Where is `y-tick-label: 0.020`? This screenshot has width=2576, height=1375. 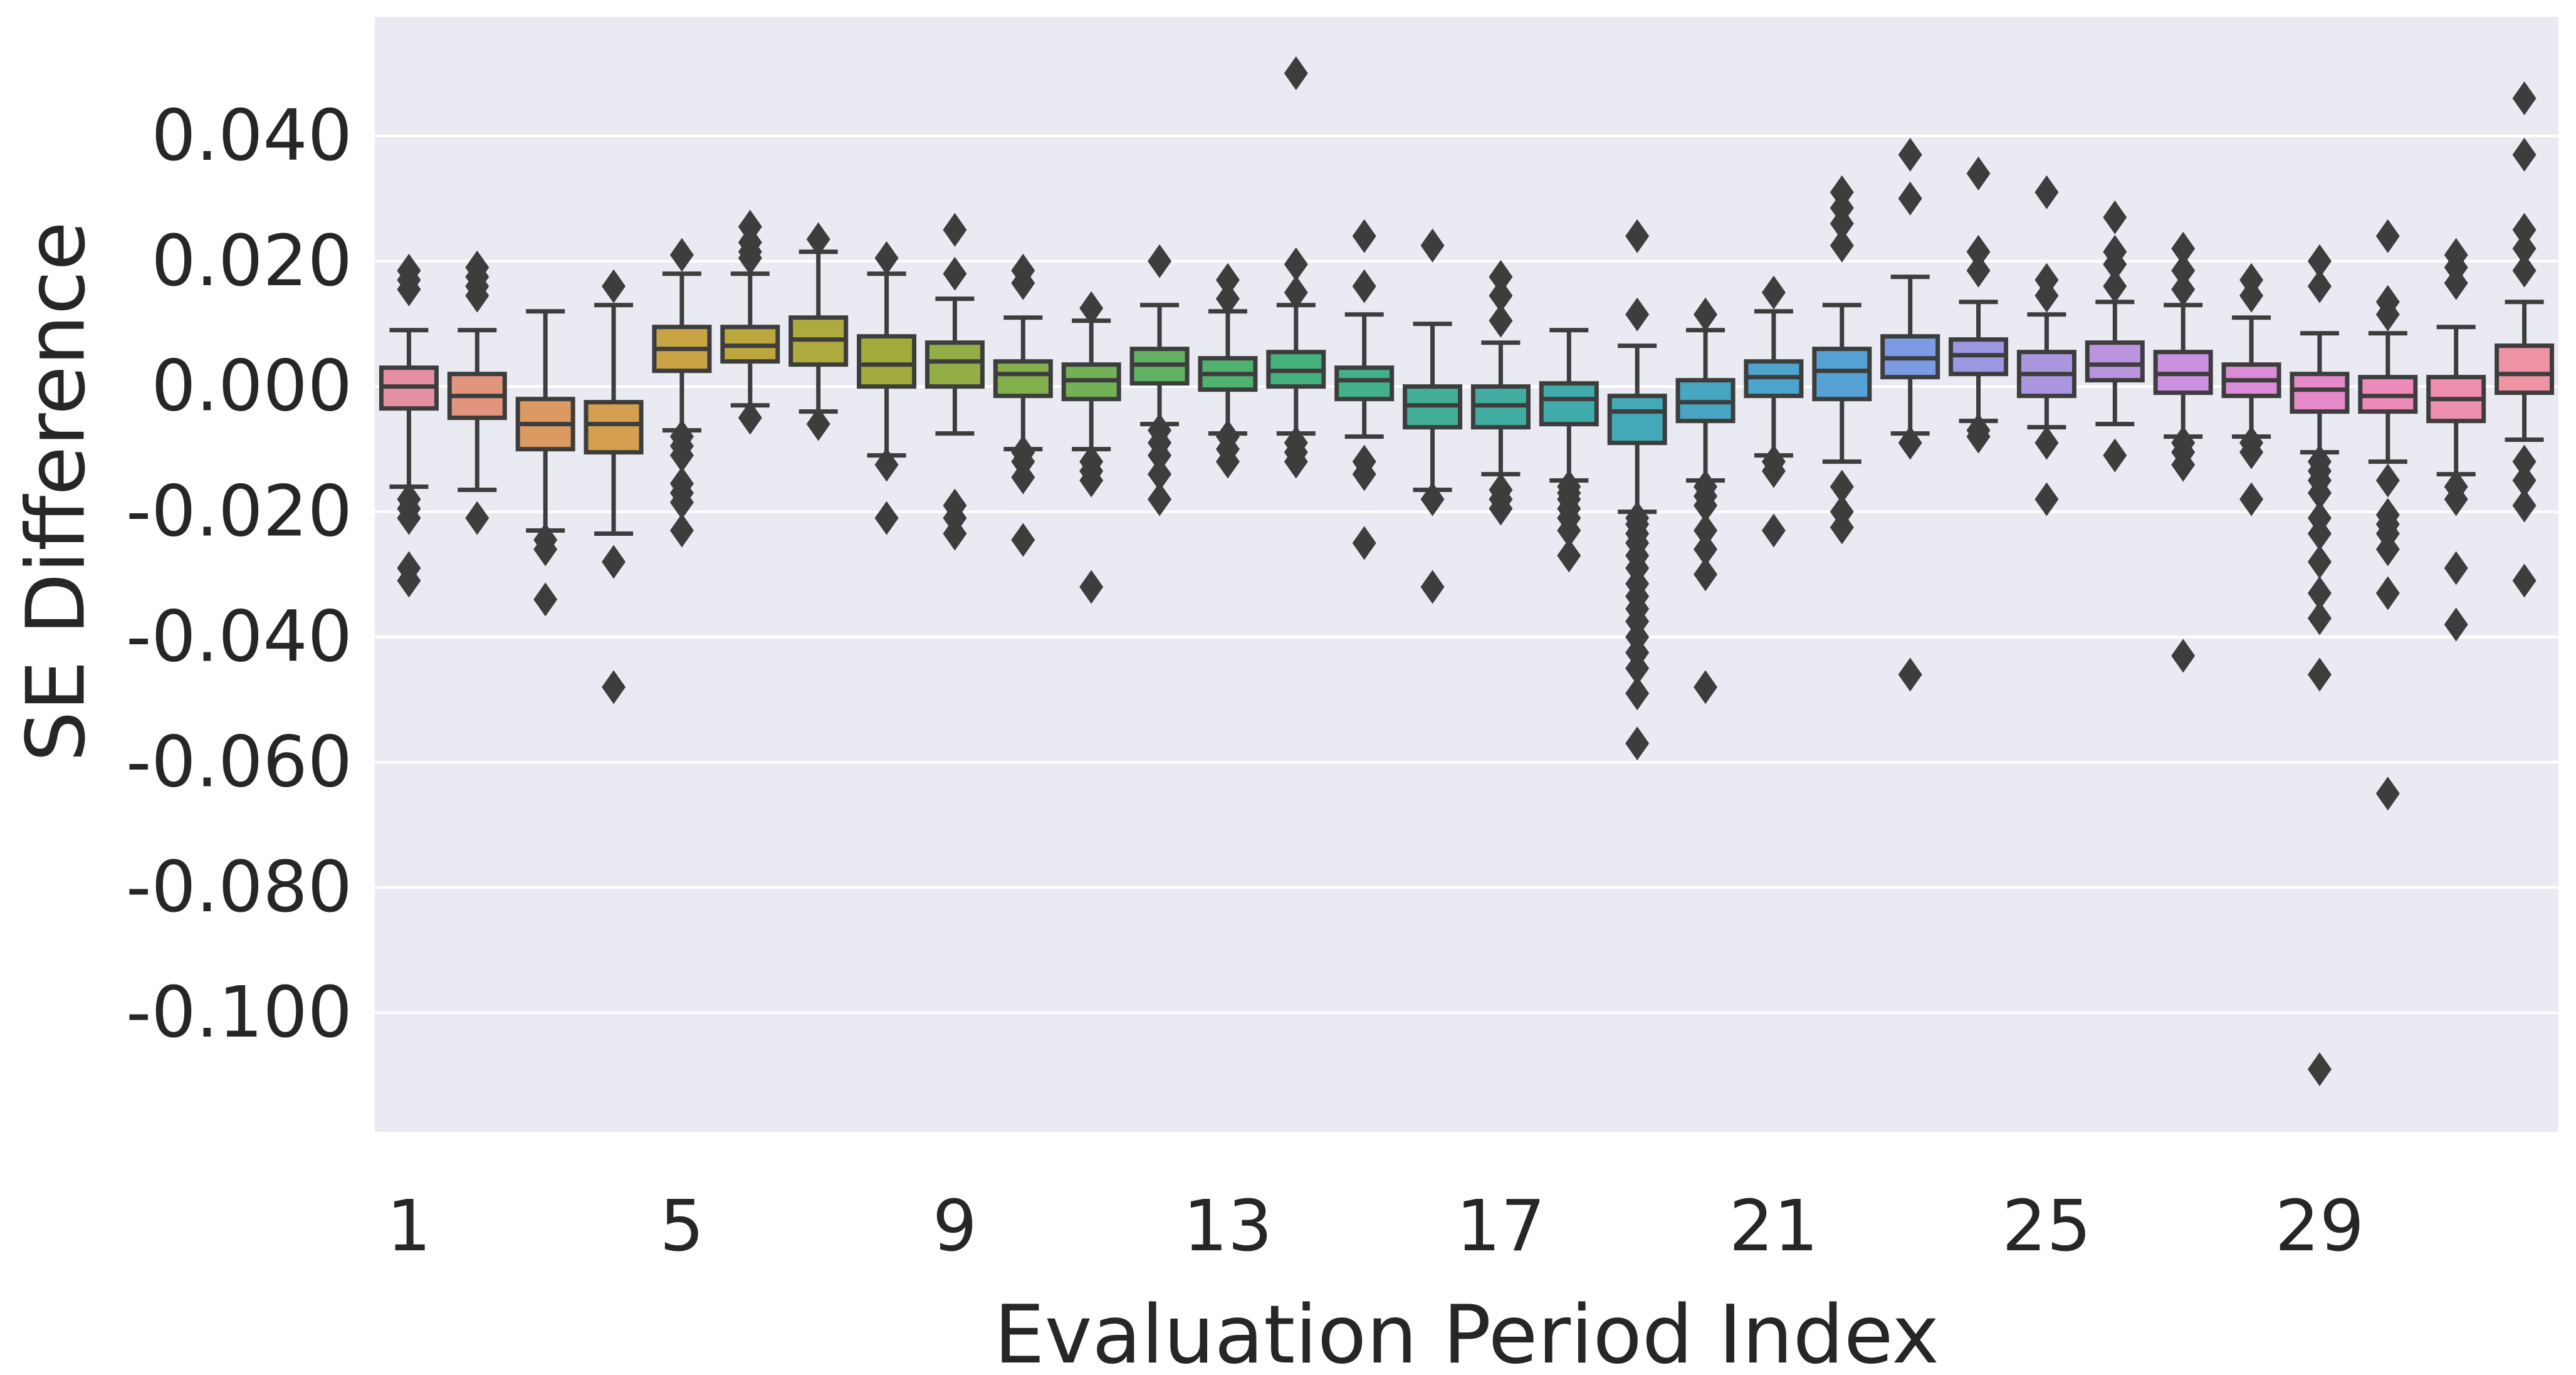 y-tick-label: 0.020 is located at coordinates (251, 261).